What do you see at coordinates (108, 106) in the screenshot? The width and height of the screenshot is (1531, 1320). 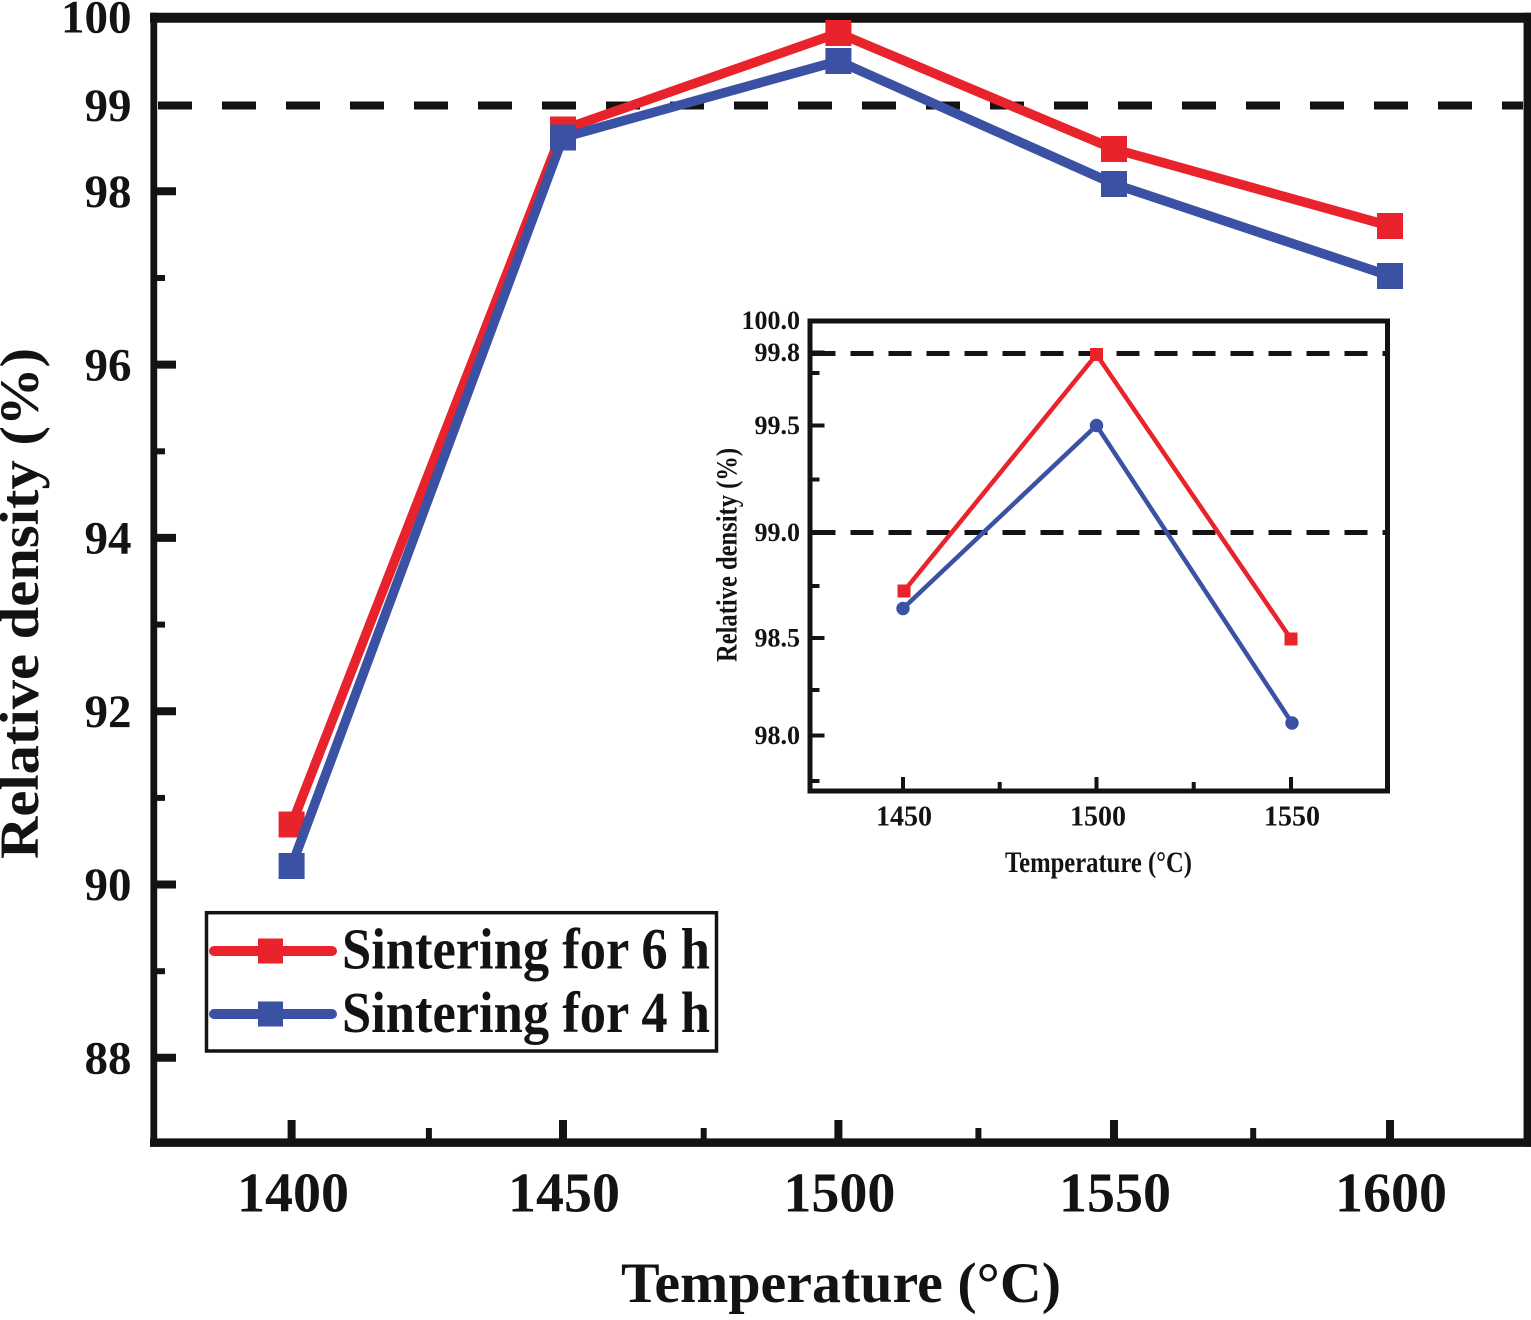 I see `svg-text: 99` at bounding box center [108, 106].